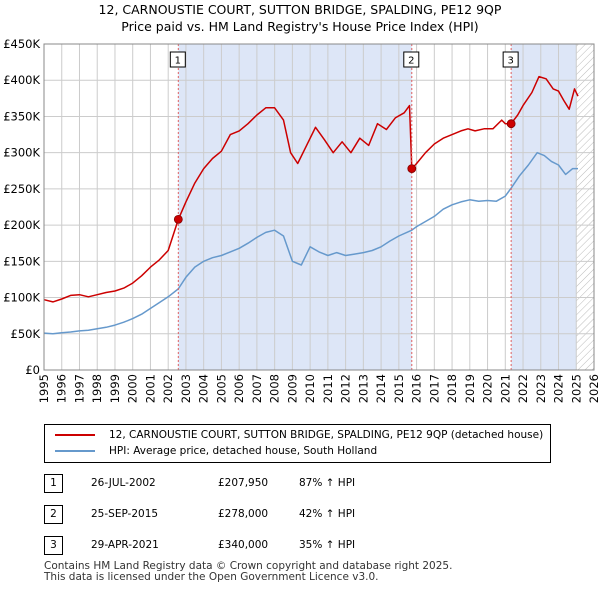 The height and width of the screenshot is (590, 600). Describe the element at coordinates (79, 388) in the screenshot. I see `x-tick-label: 1997` at that location.